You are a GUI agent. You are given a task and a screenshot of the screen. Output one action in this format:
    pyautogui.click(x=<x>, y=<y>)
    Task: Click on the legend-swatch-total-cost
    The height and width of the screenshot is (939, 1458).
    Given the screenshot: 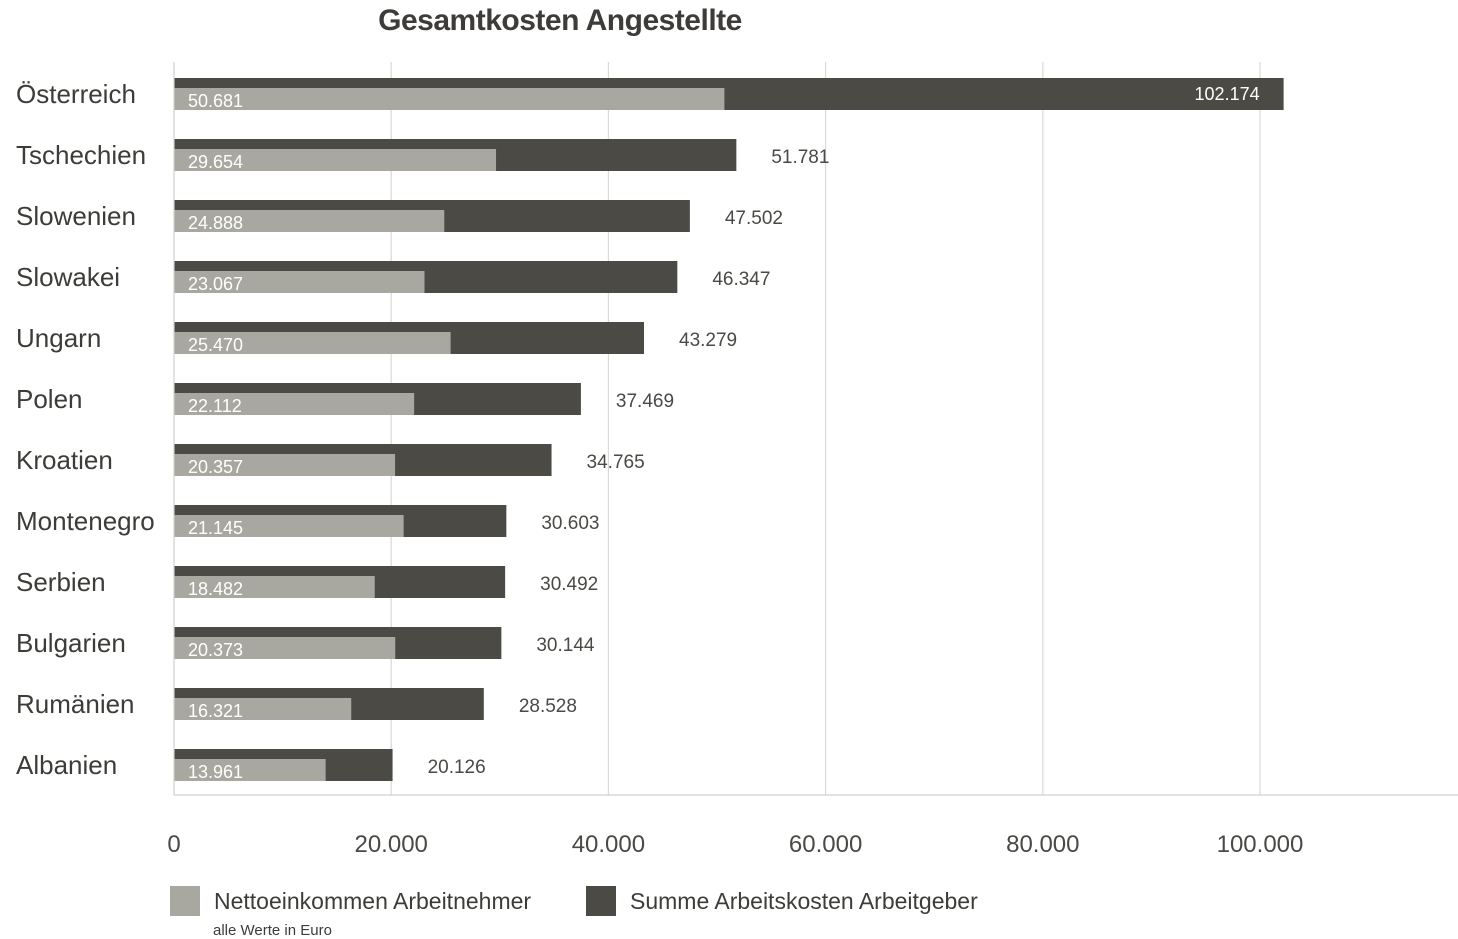 What is the action you would take?
    pyautogui.click(x=601, y=901)
    